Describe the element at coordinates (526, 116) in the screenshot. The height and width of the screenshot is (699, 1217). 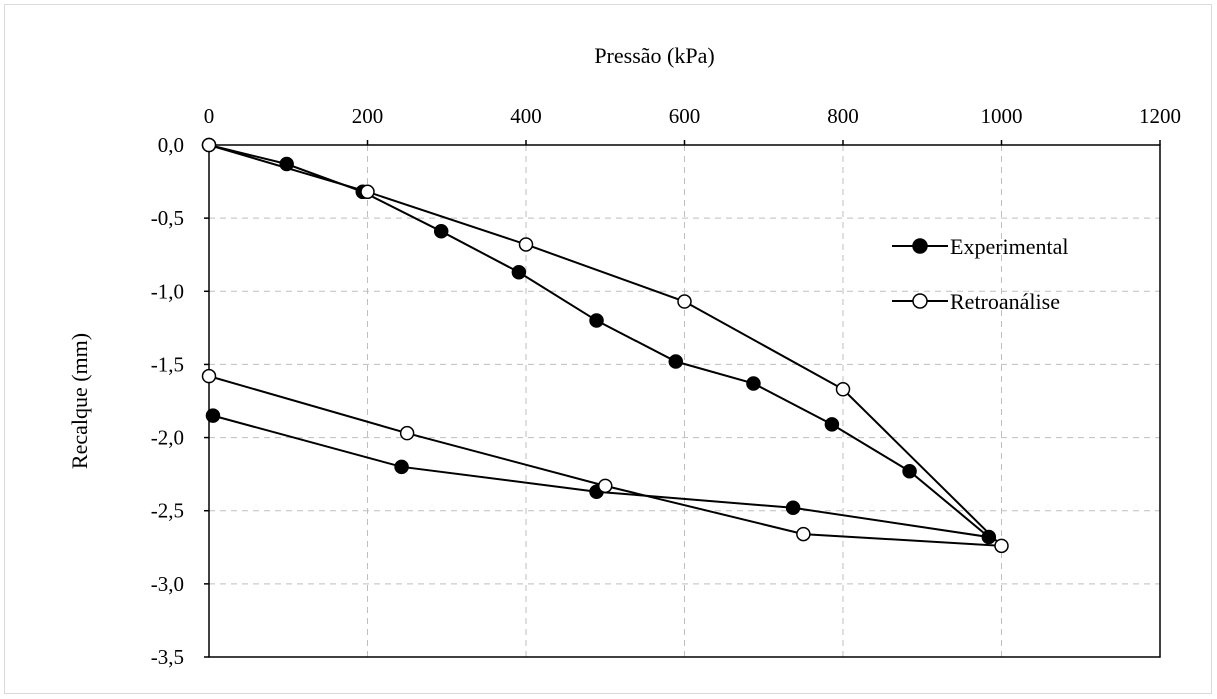
I see `x-tick-label: 400` at that location.